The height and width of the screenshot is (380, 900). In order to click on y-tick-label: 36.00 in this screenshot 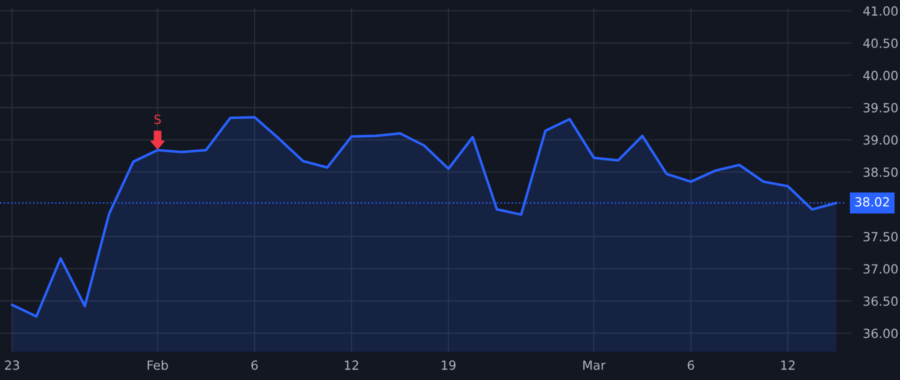, I will do `click(881, 333)`.